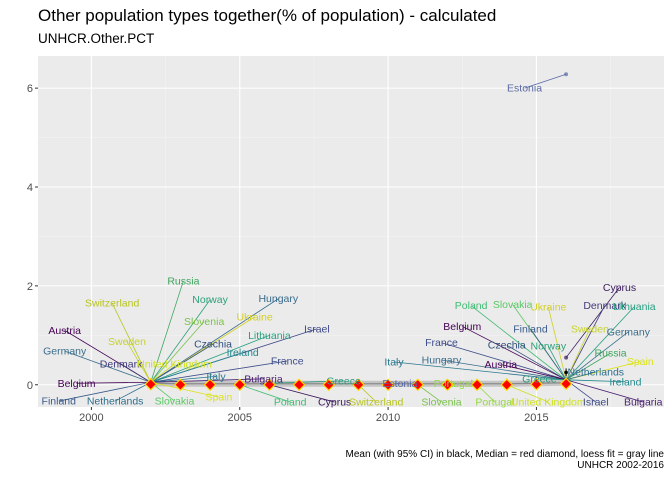 The height and width of the screenshot is (480, 672). I want to click on point-label: Czechia, so click(213, 345).